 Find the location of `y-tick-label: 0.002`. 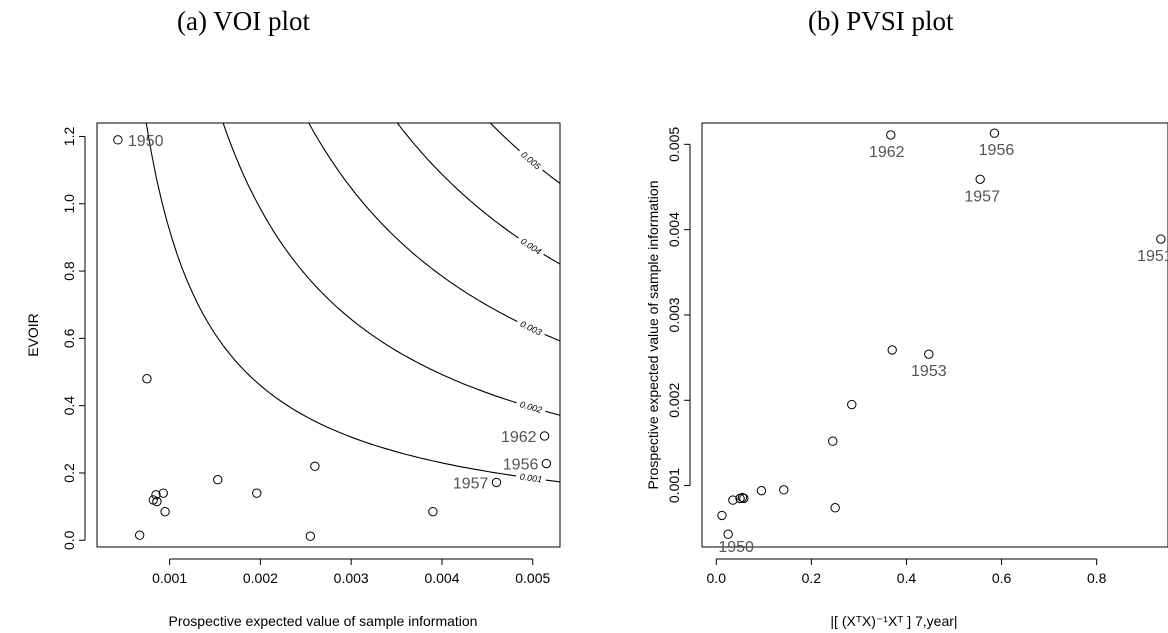

y-tick-label: 0.002 is located at coordinates (674, 400).